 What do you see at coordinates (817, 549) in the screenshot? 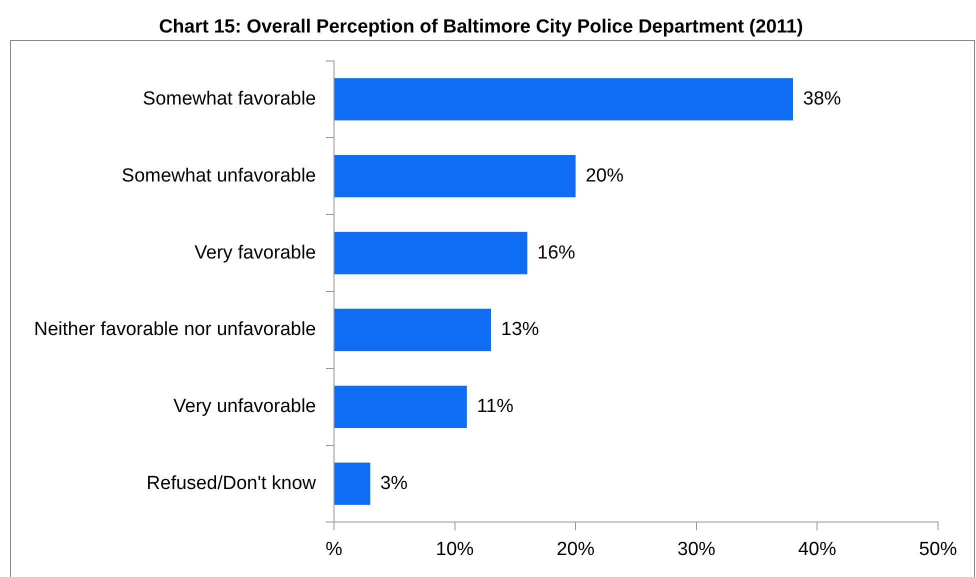
I see `x-tick-label: 40%` at bounding box center [817, 549].